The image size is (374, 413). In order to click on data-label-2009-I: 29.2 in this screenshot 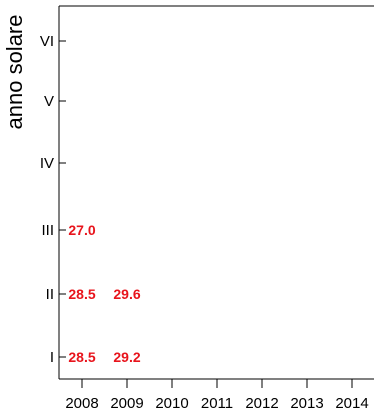, I will do `click(126, 357)`.